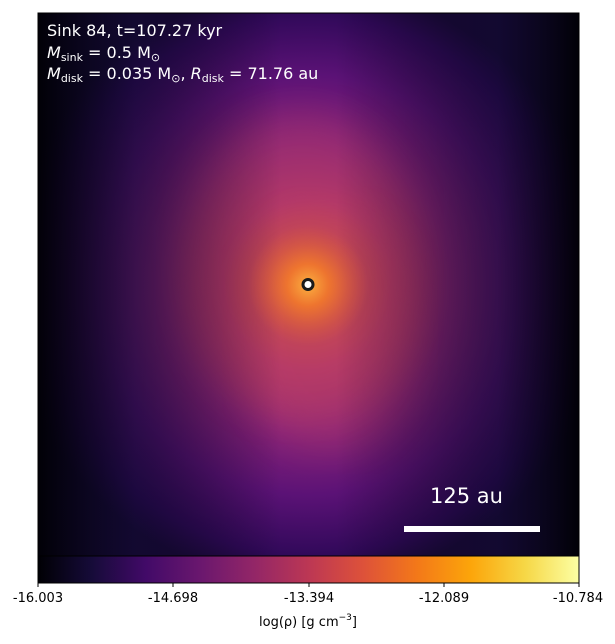  What do you see at coordinates (578, 598) in the screenshot?
I see `colorbar-tick-label: -10.784` at bounding box center [578, 598].